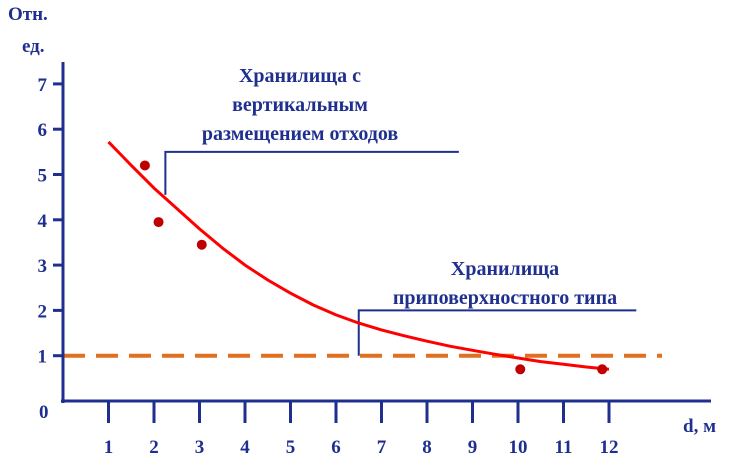  I want to click on annotation-label-line: приповерхностного типа, so click(505, 298).